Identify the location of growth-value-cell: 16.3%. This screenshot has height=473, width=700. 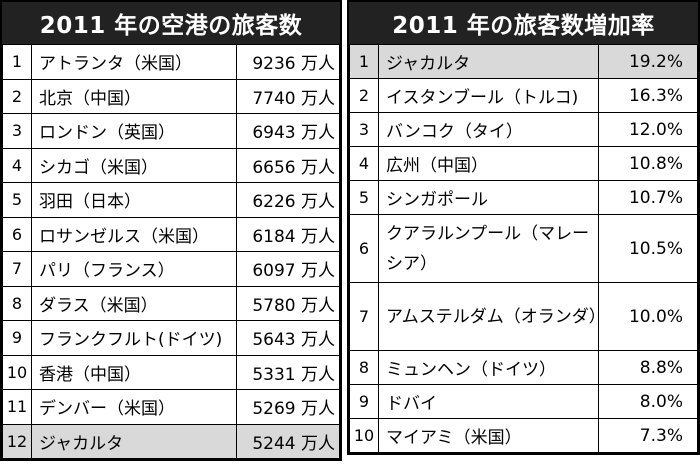
(648, 95).